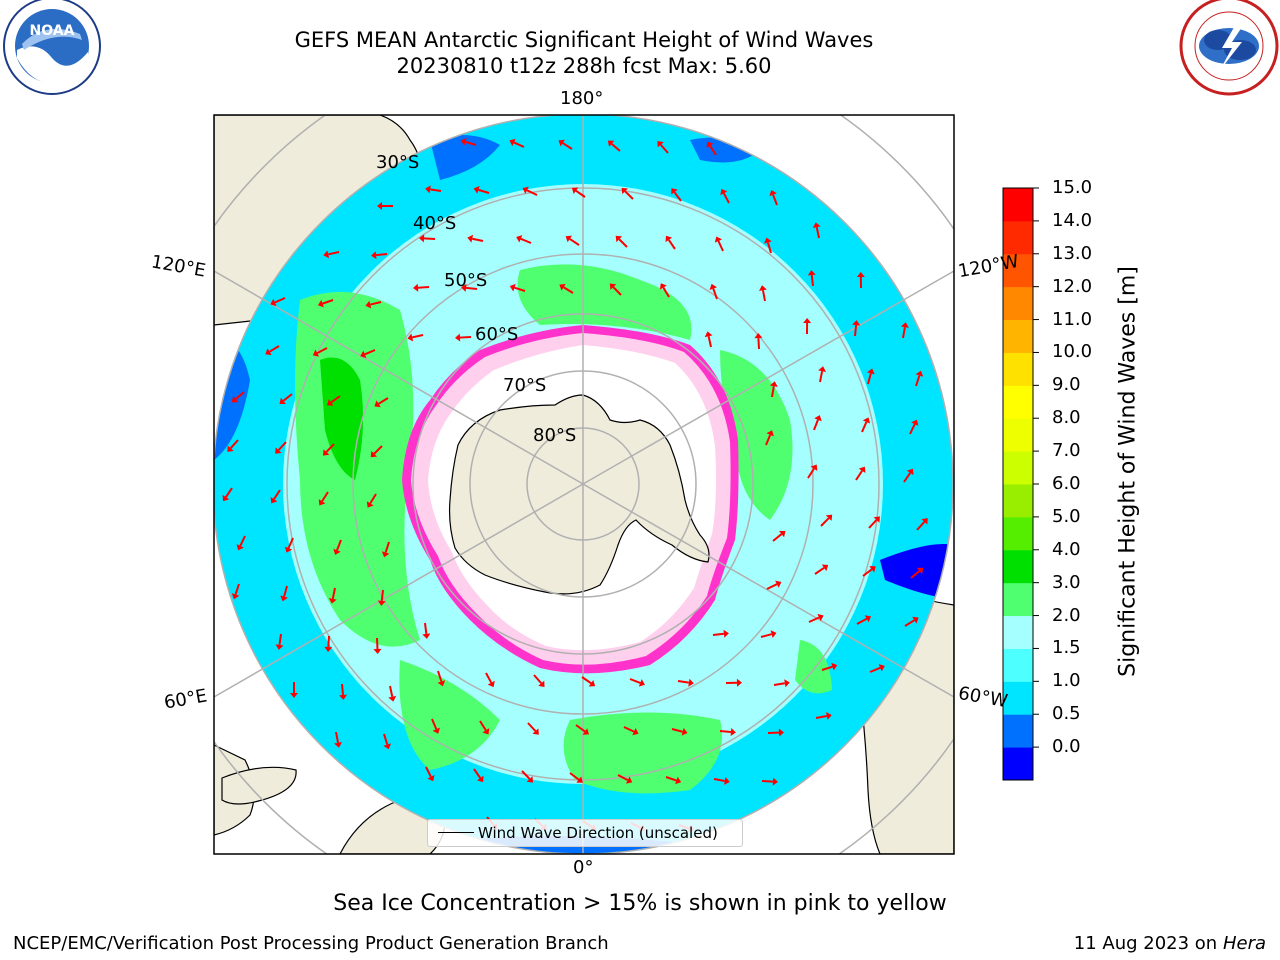 The width and height of the screenshot is (1280, 960). What do you see at coordinates (434, 223) in the screenshot?
I see `lat-label-40s: 40°S` at bounding box center [434, 223].